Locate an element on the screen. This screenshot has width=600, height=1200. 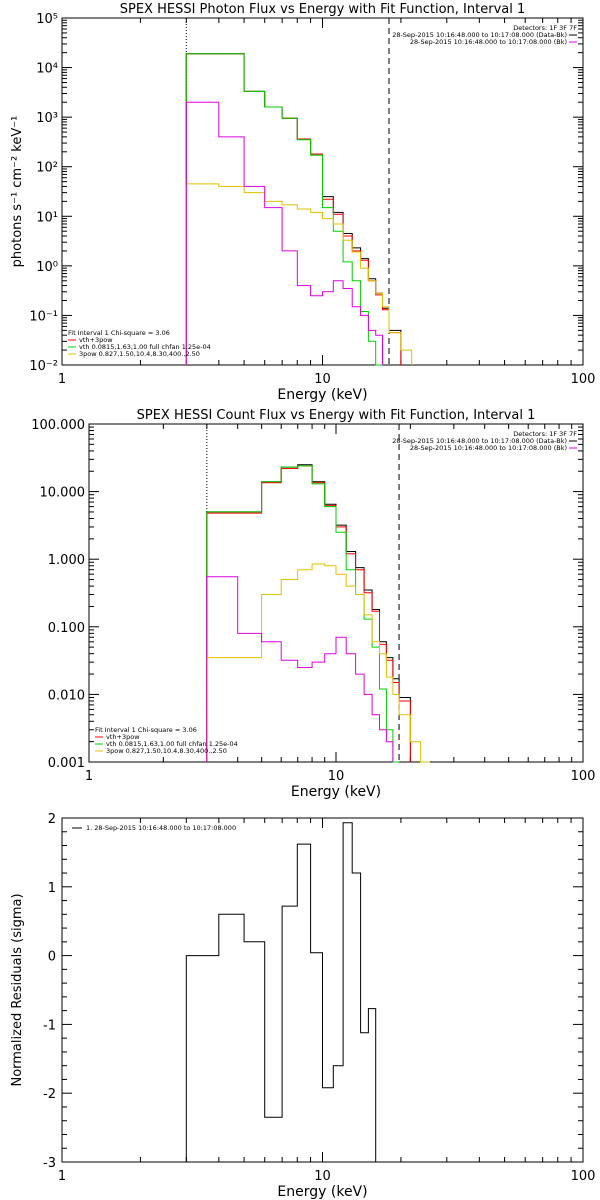
plot2-x-axis-label: Energy (keV) is located at coordinates (336, 792).